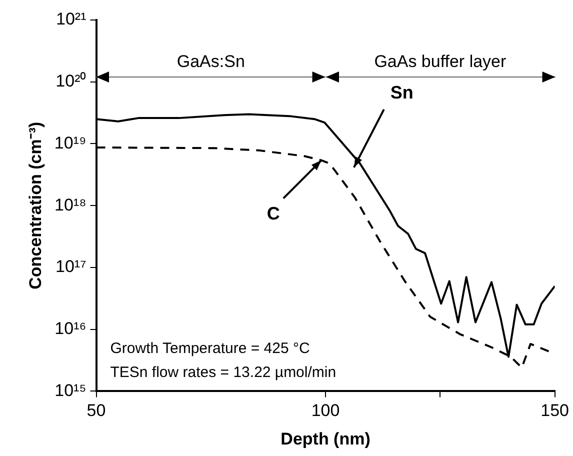 The width and height of the screenshot is (573, 456). I want to click on annotation: Growth Temperature = 425 °C, so click(210, 349).